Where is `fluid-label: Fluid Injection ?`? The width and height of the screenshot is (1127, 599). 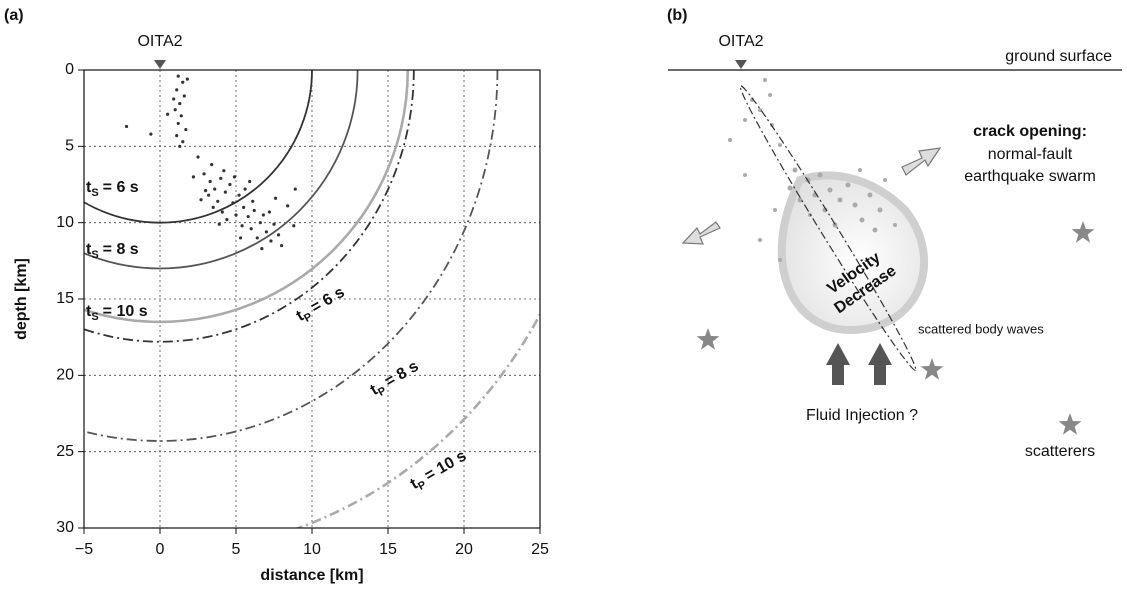
fluid-label: Fluid Injection ? is located at coordinates (862, 415).